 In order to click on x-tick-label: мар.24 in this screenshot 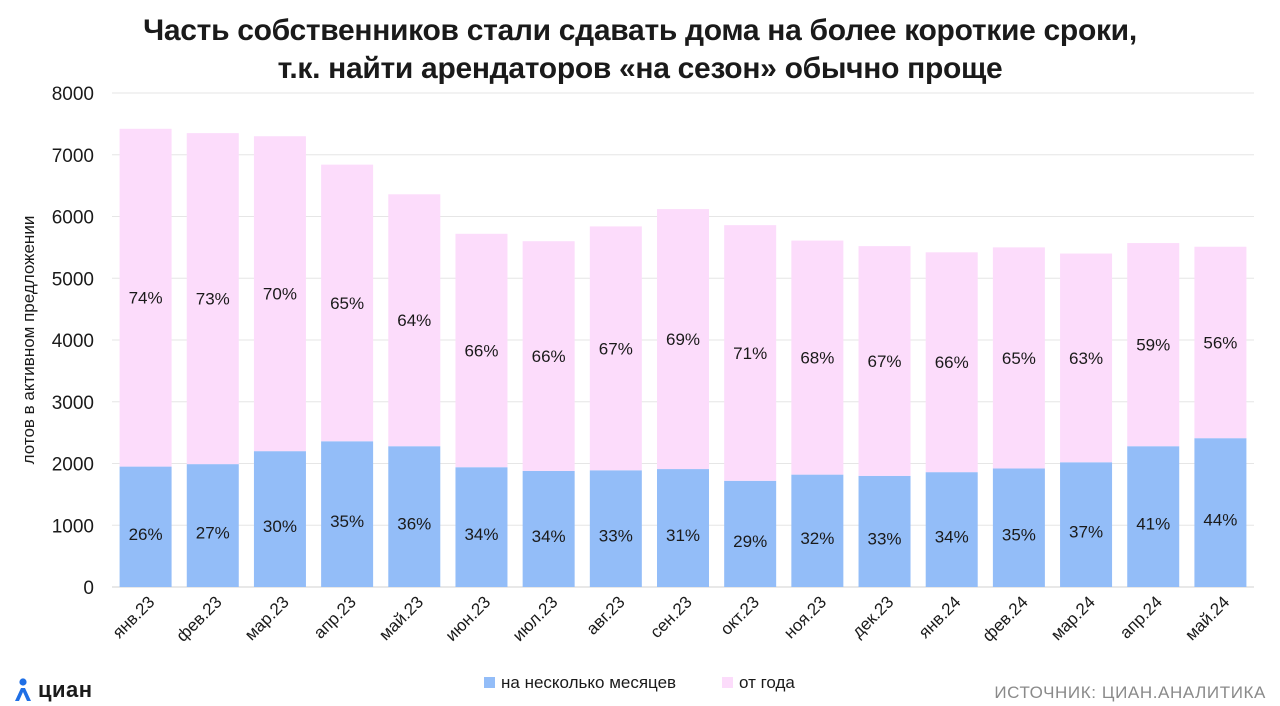, I will do `click(1073, 618)`.